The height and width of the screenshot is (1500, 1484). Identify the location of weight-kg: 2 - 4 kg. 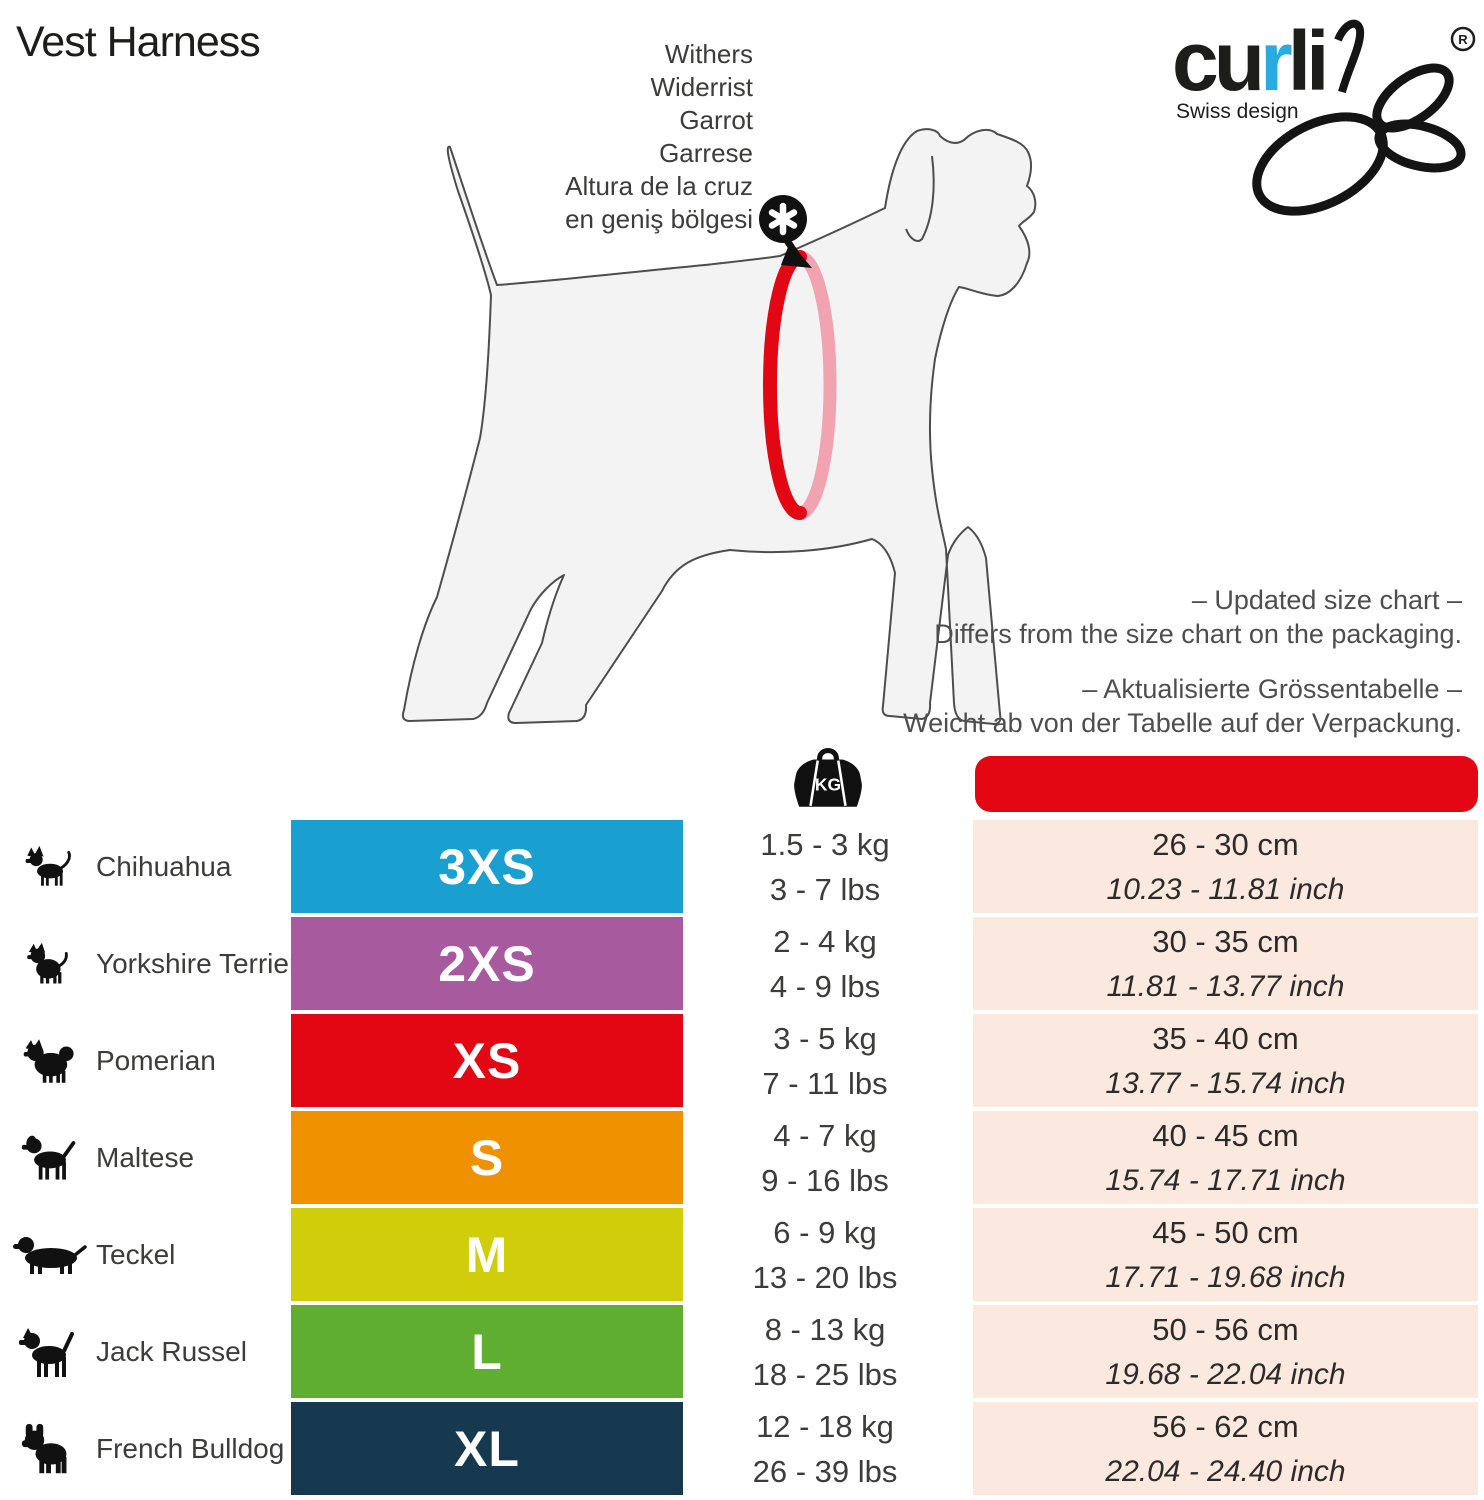
(825, 941).